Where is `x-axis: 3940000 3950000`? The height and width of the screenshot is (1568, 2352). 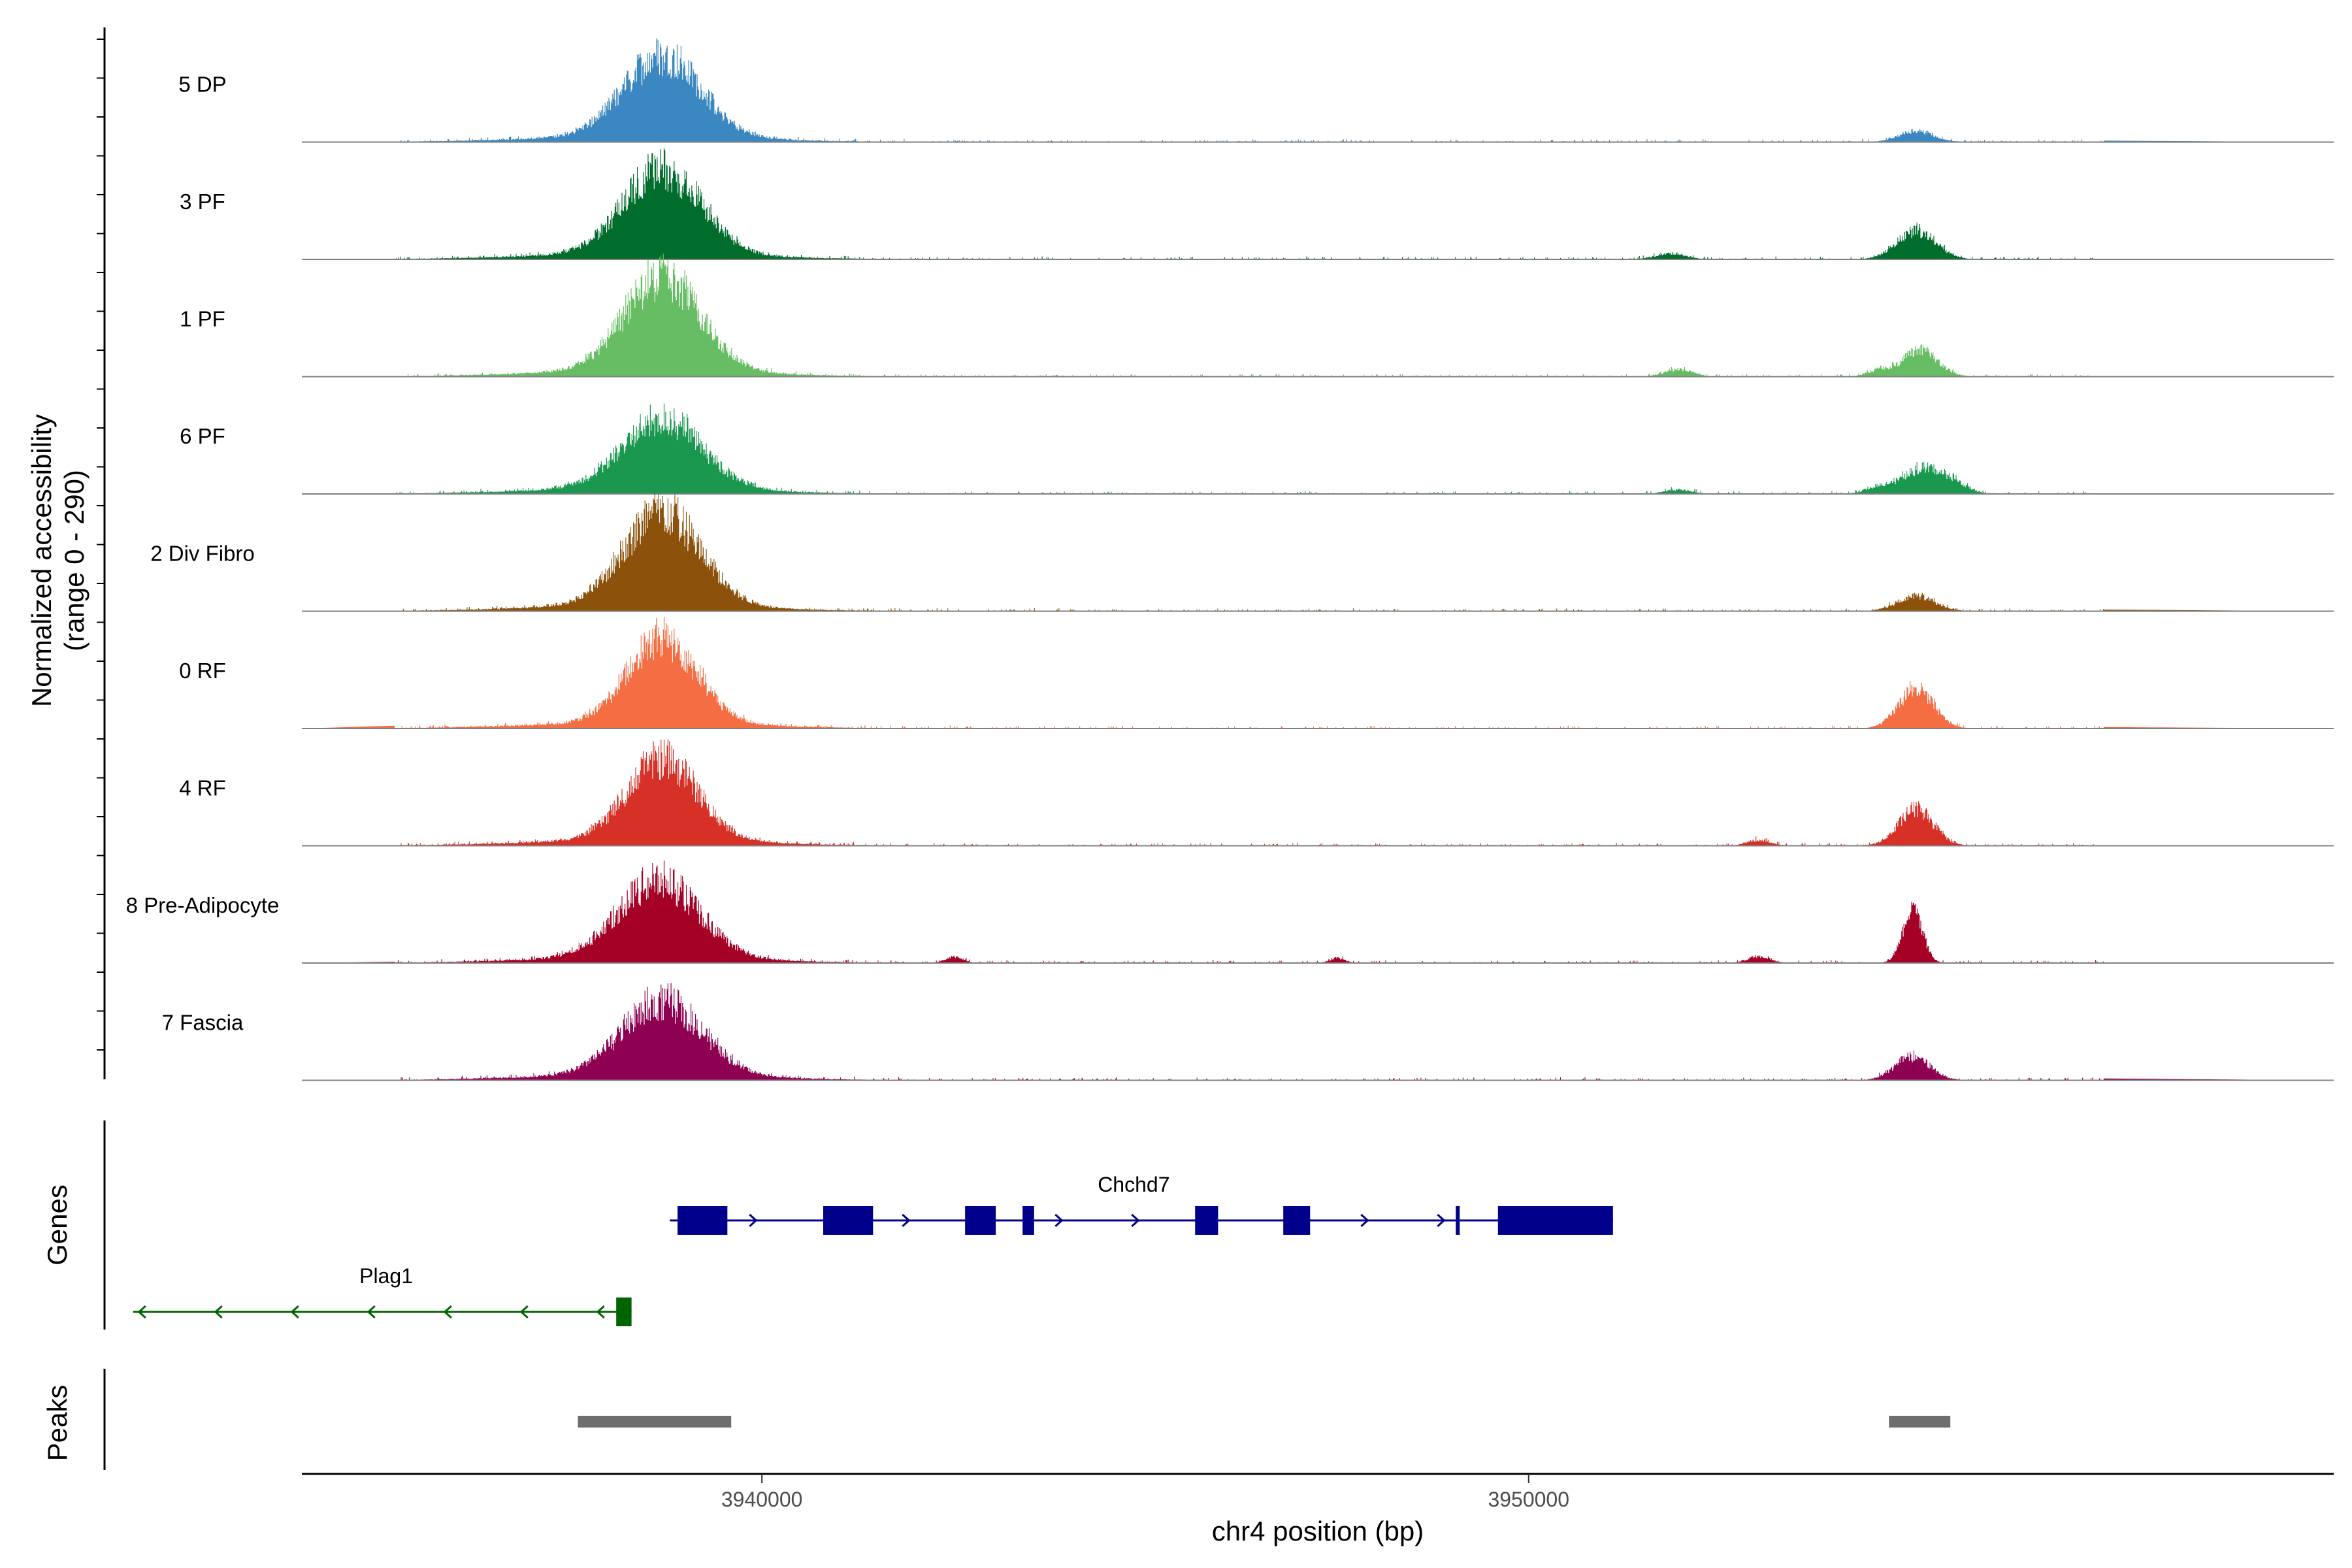 x-axis: 3940000 3950000 is located at coordinates (1318, 1492).